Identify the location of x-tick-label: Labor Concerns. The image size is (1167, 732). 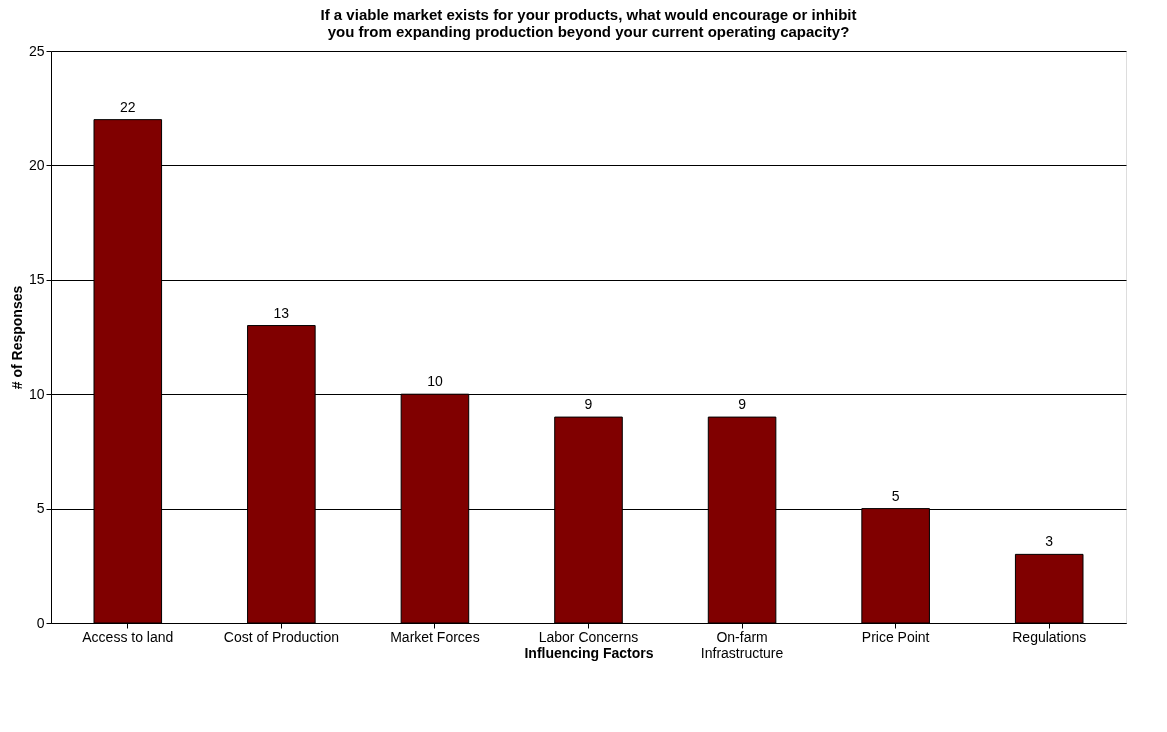
(588, 636).